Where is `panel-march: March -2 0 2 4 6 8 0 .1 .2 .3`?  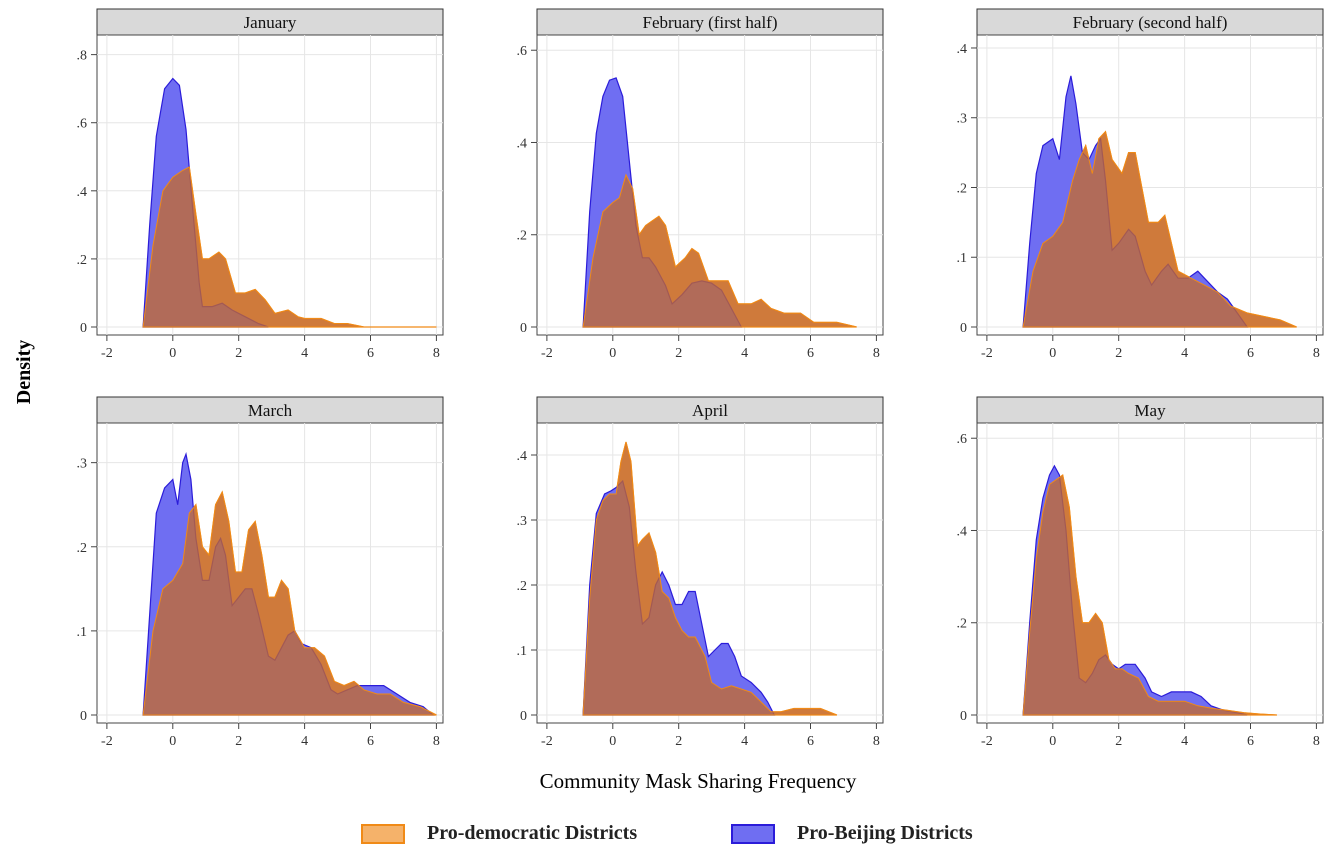
panel-march: March -2 0 2 4 6 8 0 .1 .2 .3 is located at coordinates (260, 572).